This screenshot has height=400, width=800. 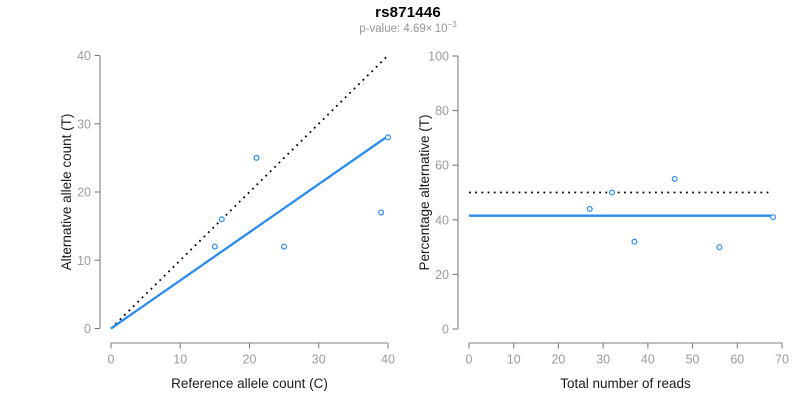 I want to click on y-tick-label: 100, so click(x=438, y=57).